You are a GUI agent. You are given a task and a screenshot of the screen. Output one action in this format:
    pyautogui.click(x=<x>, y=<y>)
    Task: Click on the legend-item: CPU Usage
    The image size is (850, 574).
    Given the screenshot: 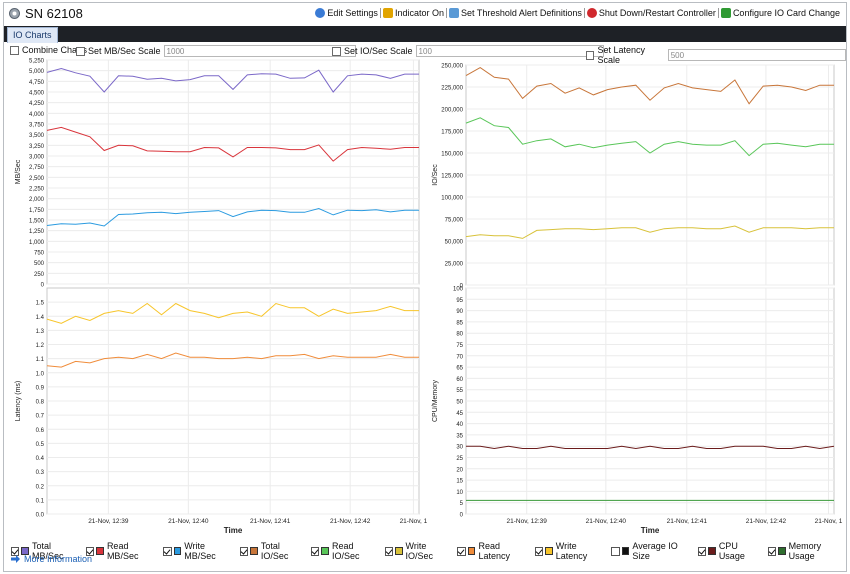 What is the action you would take?
    pyautogui.click(x=730, y=551)
    